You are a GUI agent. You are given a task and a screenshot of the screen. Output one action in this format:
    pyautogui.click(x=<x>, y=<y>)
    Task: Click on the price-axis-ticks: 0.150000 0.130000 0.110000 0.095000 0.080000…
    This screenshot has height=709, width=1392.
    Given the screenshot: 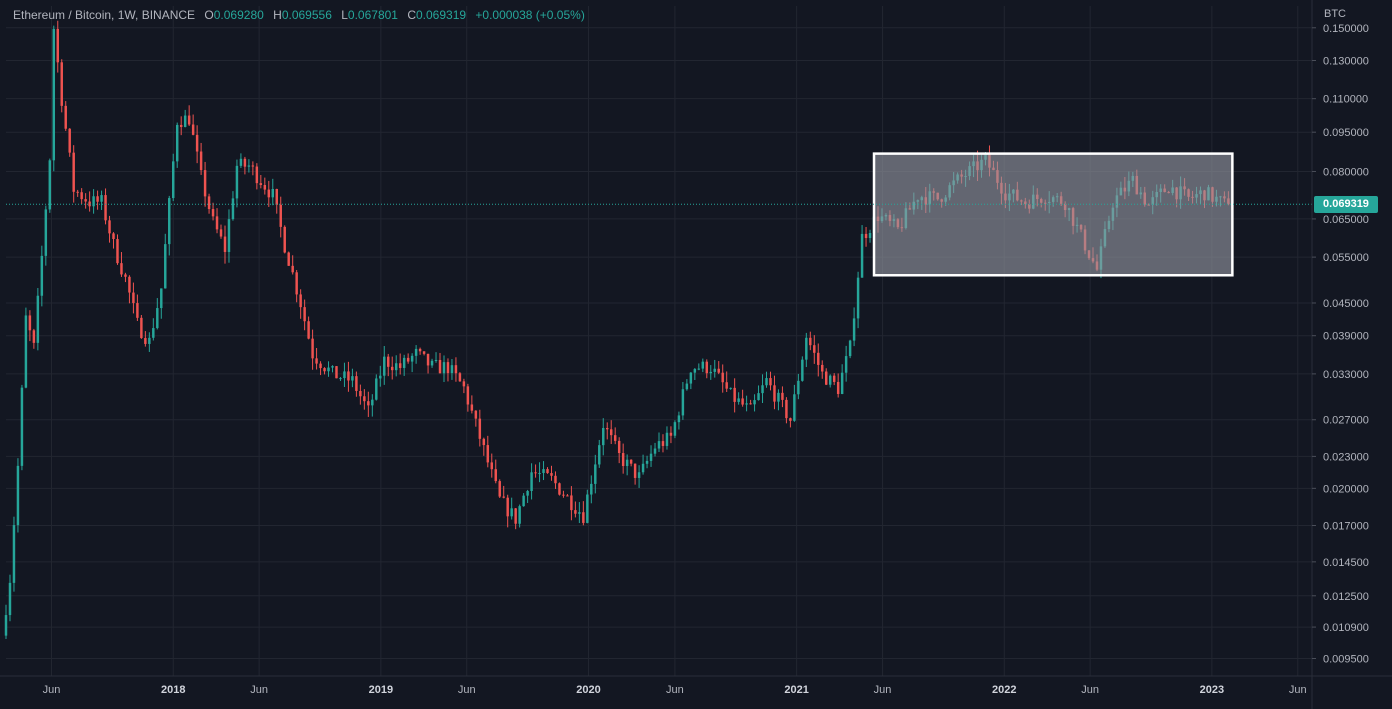 What is the action you would take?
    pyautogui.click(x=1340, y=344)
    